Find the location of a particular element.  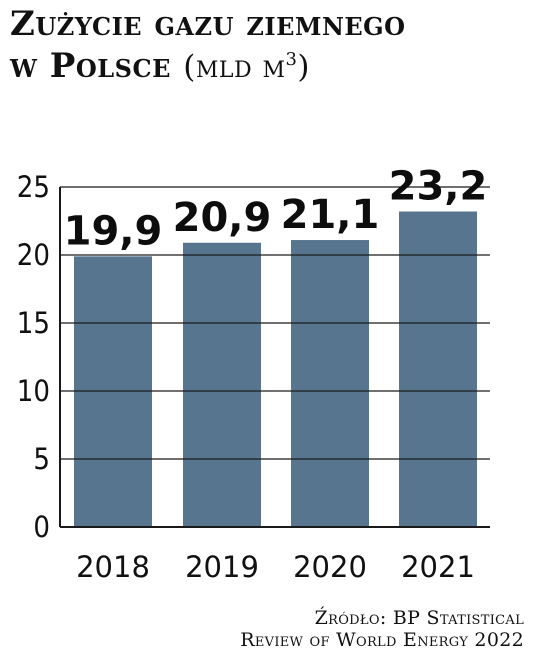

chart-unit: (mld m3) is located at coordinates (246, 67).